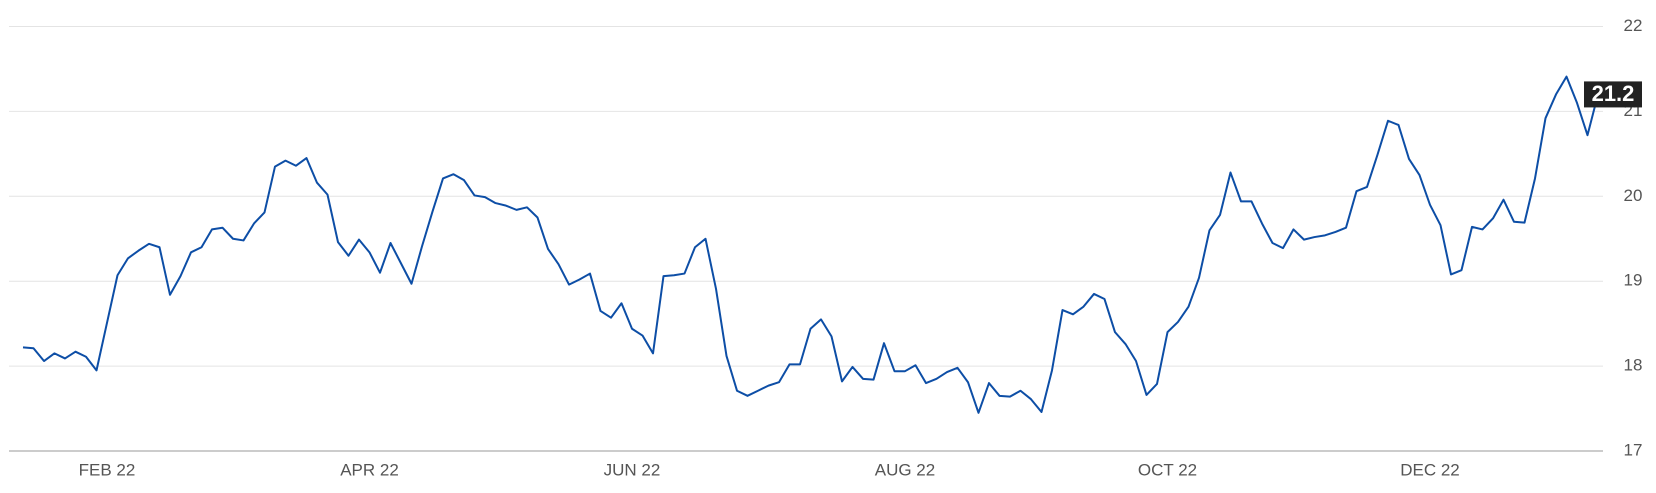 The height and width of the screenshot is (493, 1656). I want to click on x-tick-label: FEB 22, so click(107, 469).